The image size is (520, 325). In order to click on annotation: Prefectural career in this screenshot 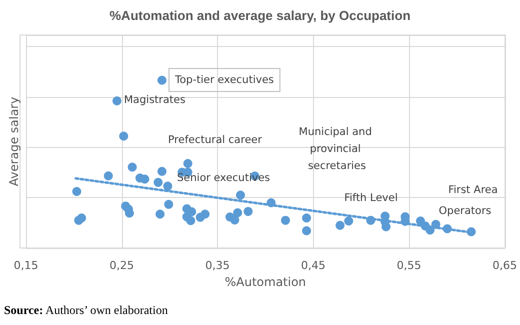, I will do `click(215, 140)`.